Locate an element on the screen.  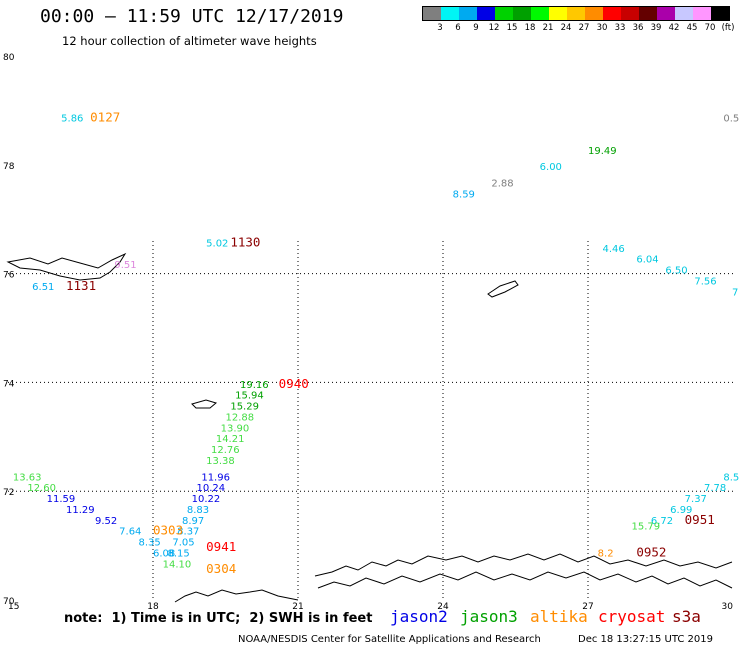
wave-height-label: 10.24 is located at coordinates (211, 488).